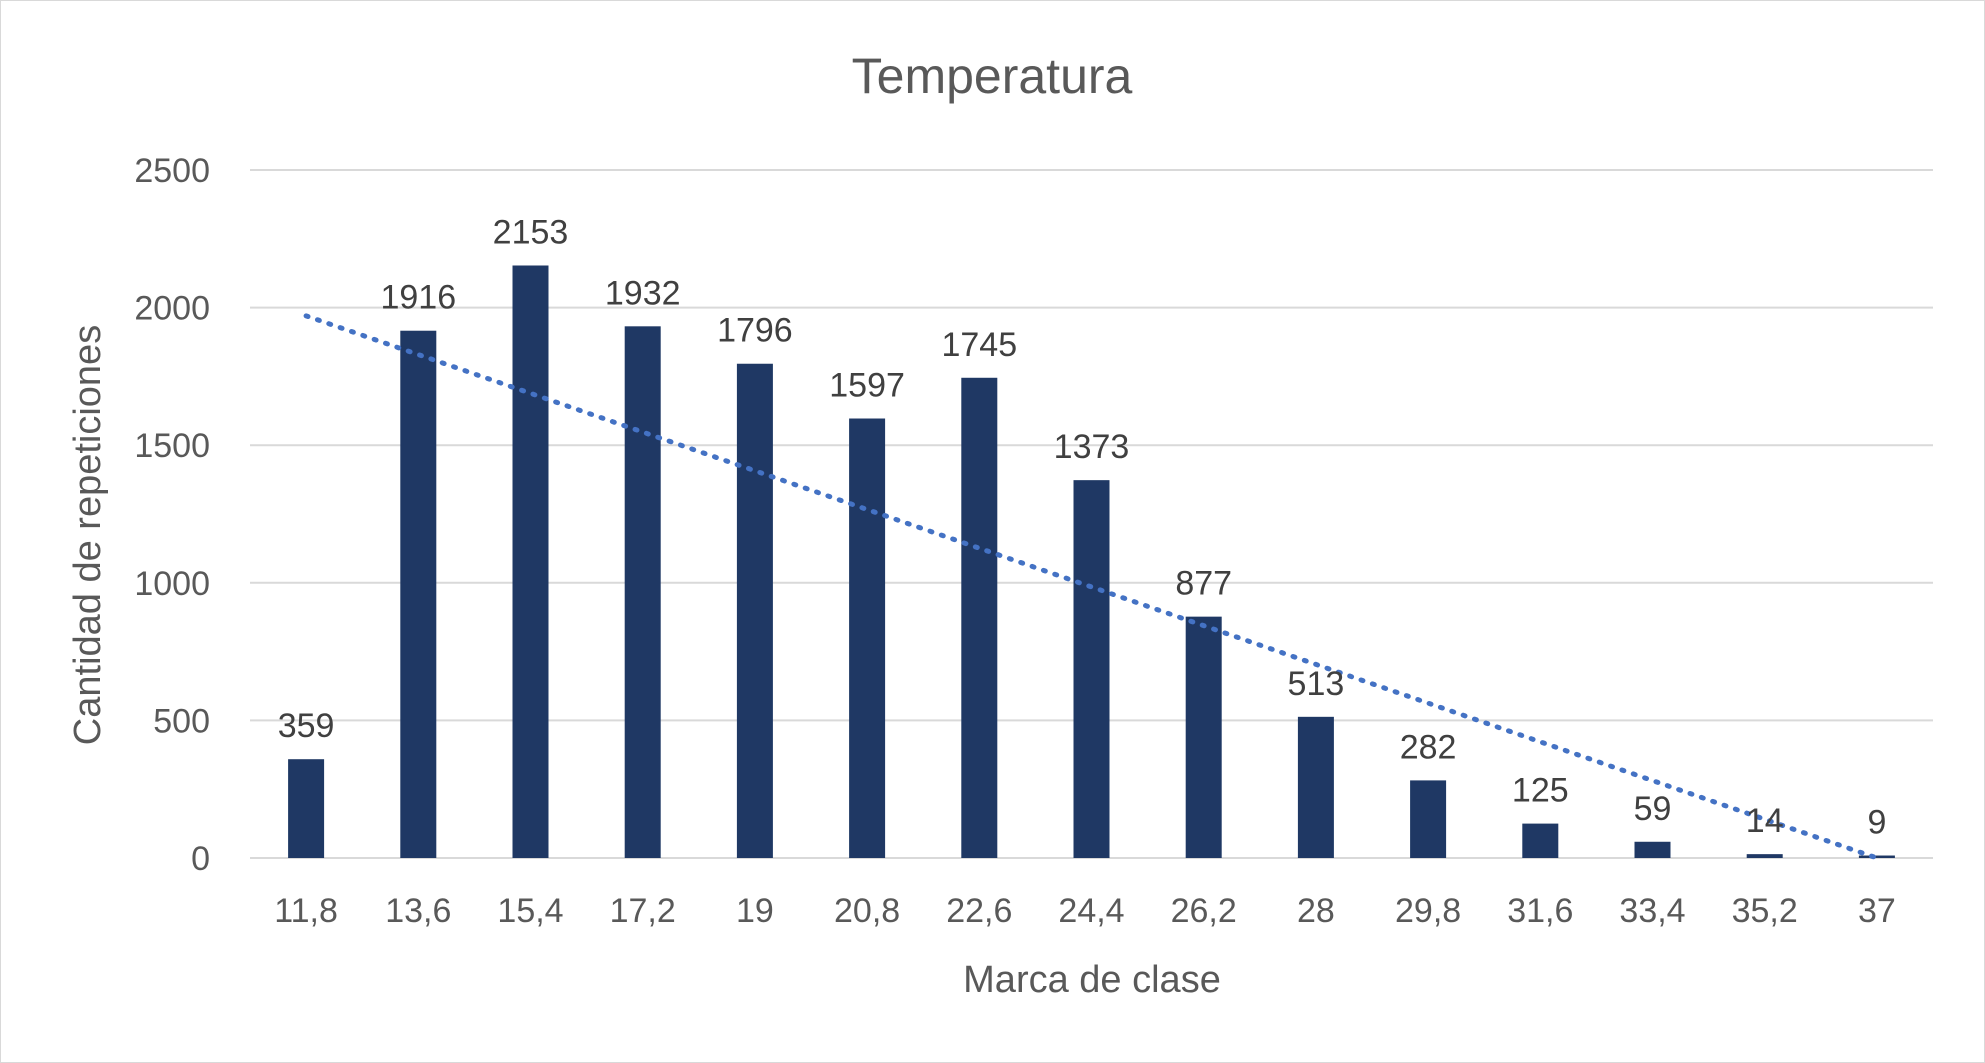 Image resolution: width=1985 pixels, height=1063 pixels. I want to click on data-label: 14, so click(1765, 821).